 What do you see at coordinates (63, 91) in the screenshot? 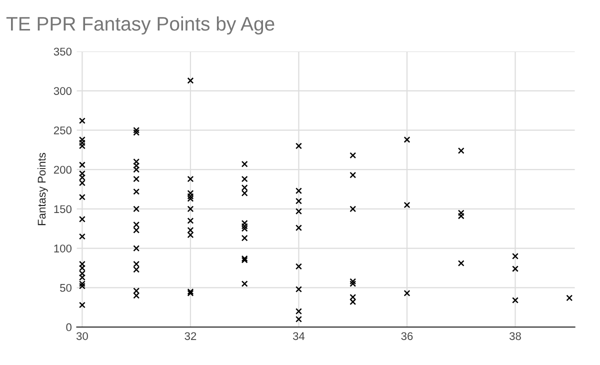
I see `y-tick-label: 300` at bounding box center [63, 91].